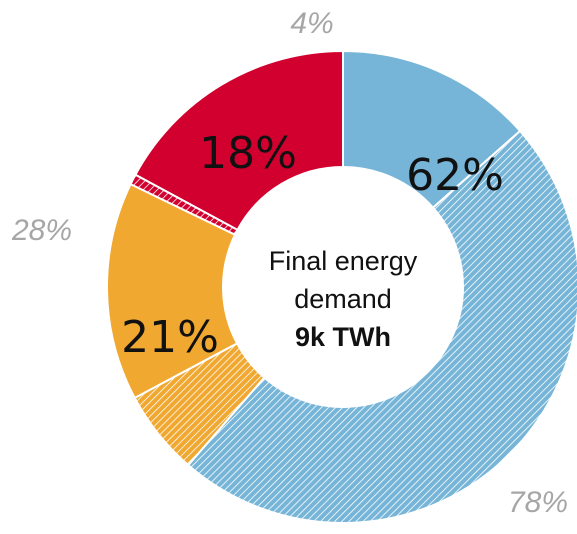  What do you see at coordinates (41, 230) in the screenshot?
I see `slice-orange-hatched-label: 28%` at bounding box center [41, 230].